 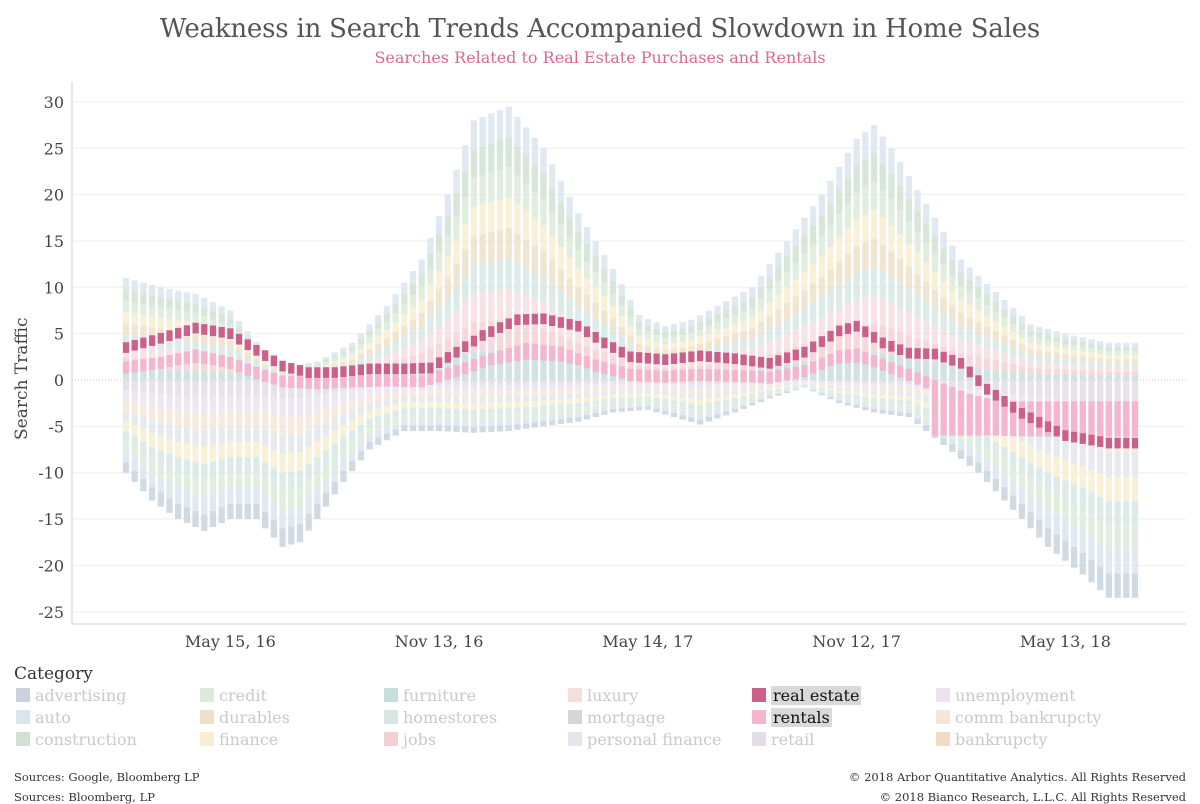 I want to click on legend-item-mortgage: mortgage, so click(x=616, y=717).